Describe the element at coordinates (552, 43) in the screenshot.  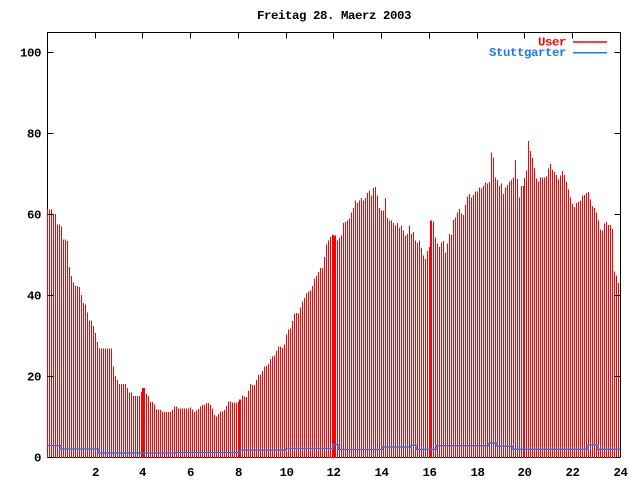
I see `svg-text: User` at that location.